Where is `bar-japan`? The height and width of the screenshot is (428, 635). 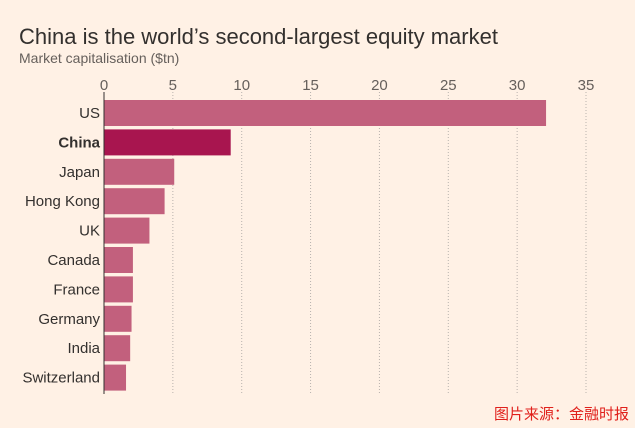
bar-japan is located at coordinates (139, 171).